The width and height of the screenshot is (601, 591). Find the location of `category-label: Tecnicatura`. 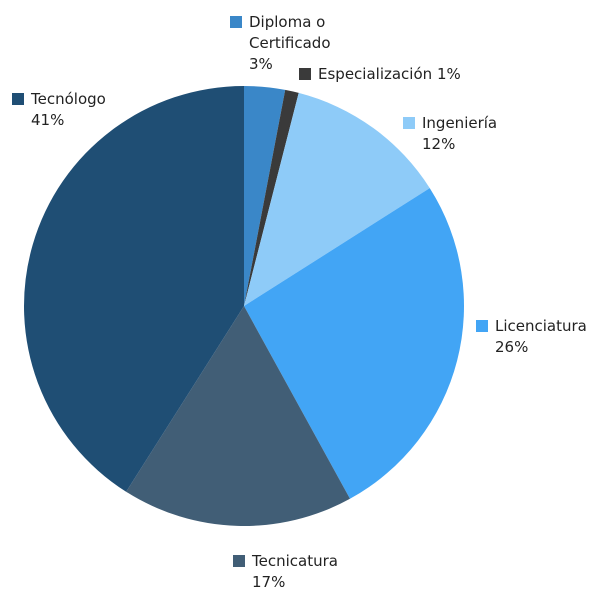

category-label: Tecnicatura is located at coordinates (295, 561).